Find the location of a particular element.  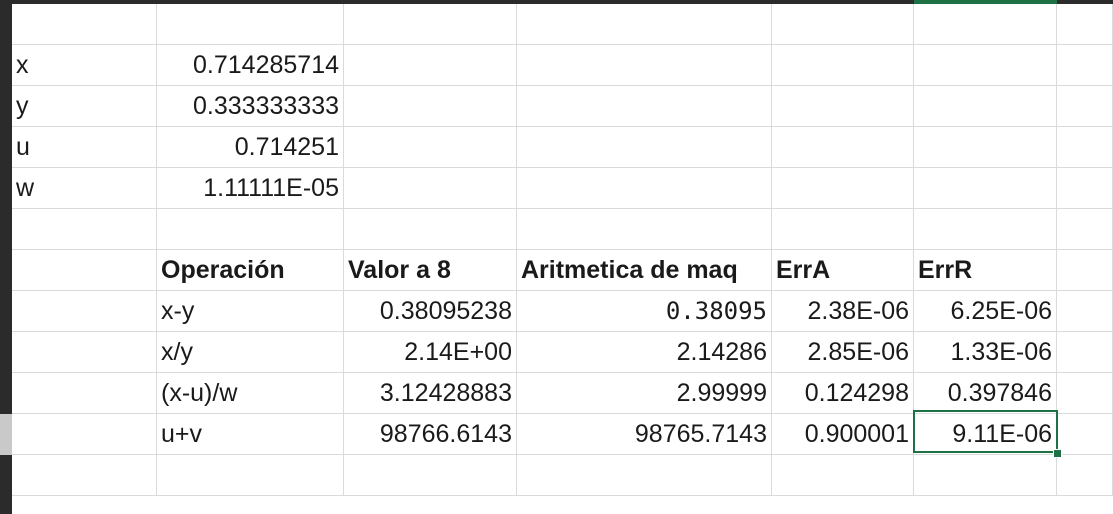

errr-cell: 6.25E-06 is located at coordinates (985, 311).